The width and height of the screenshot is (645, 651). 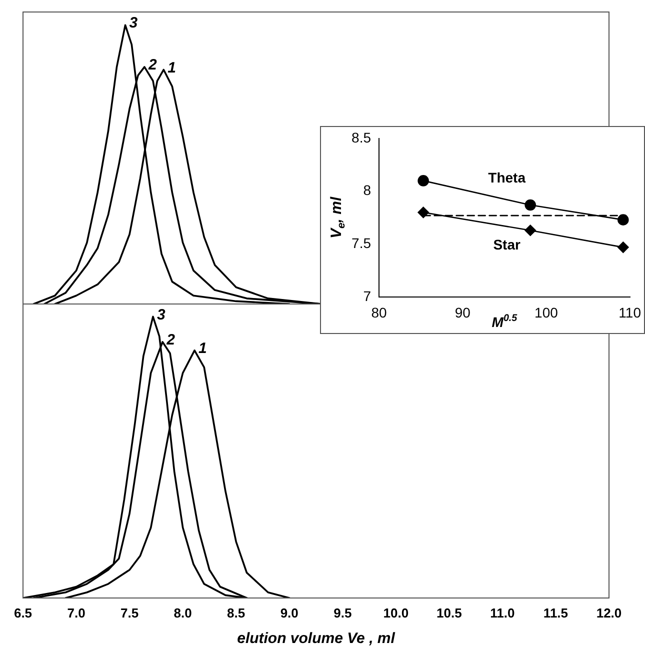 What do you see at coordinates (462, 312) in the screenshot?
I see `x-tick-label: 90` at bounding box center [462, 312].